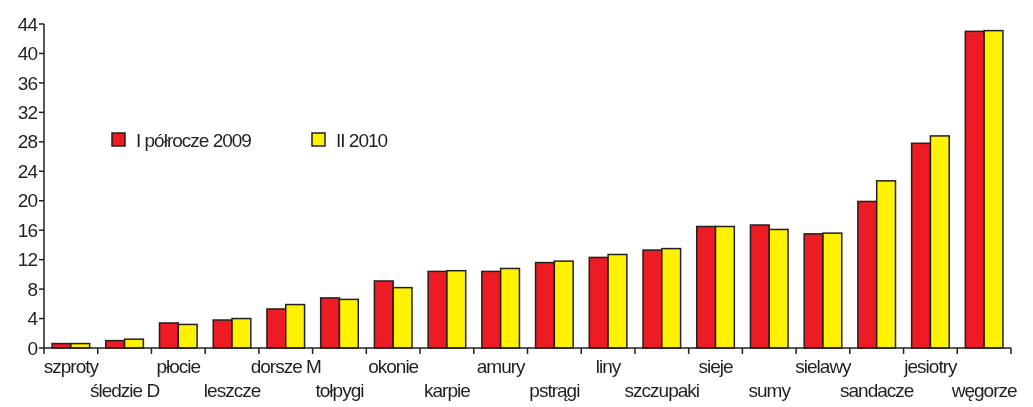 This screenshot has height=407, width=1033. What do you see at coordinates (983, 390) in the screenshot?
I see `x-tick-label: węgorze` at bounding box center [983, 390].